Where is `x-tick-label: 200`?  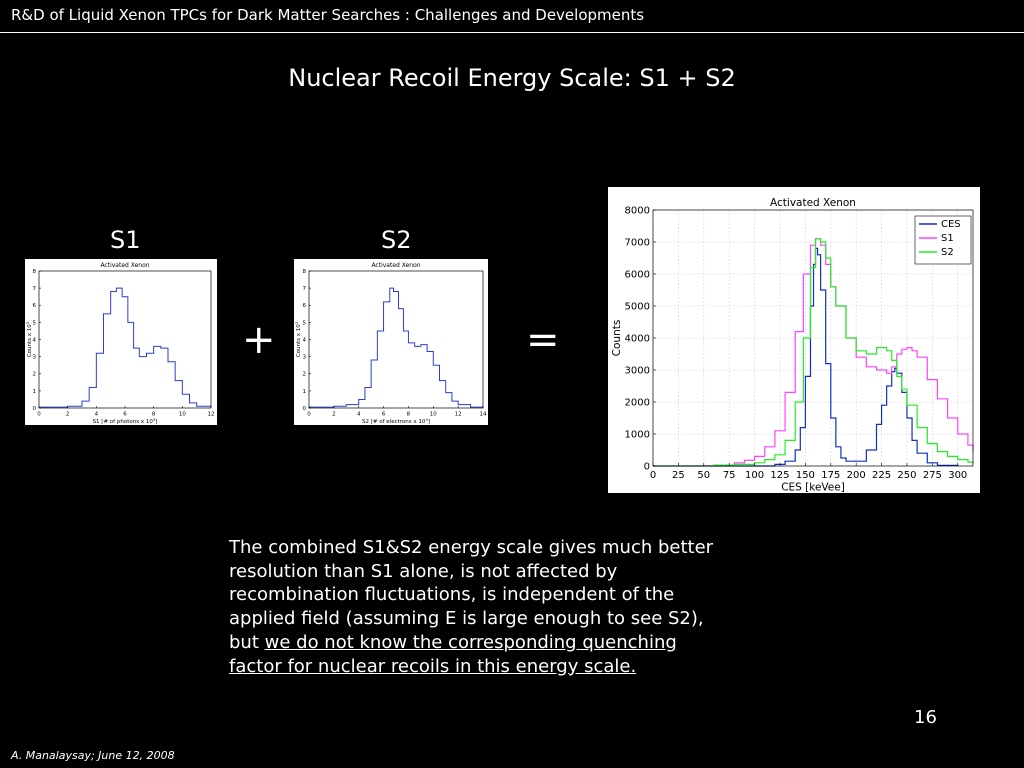
x-tick-label: 200 is located at coordinates (856, 475).